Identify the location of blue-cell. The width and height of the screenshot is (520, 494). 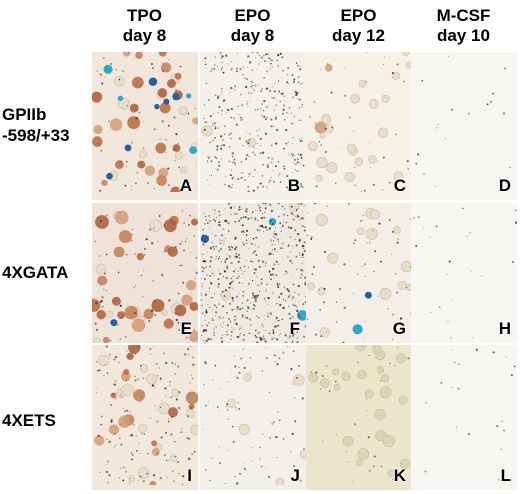
(114, 323).